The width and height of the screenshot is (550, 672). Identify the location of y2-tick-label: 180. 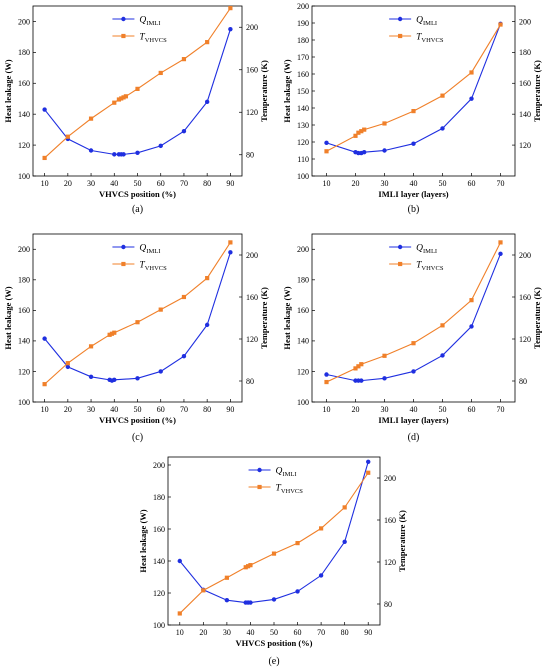
(525, 52).